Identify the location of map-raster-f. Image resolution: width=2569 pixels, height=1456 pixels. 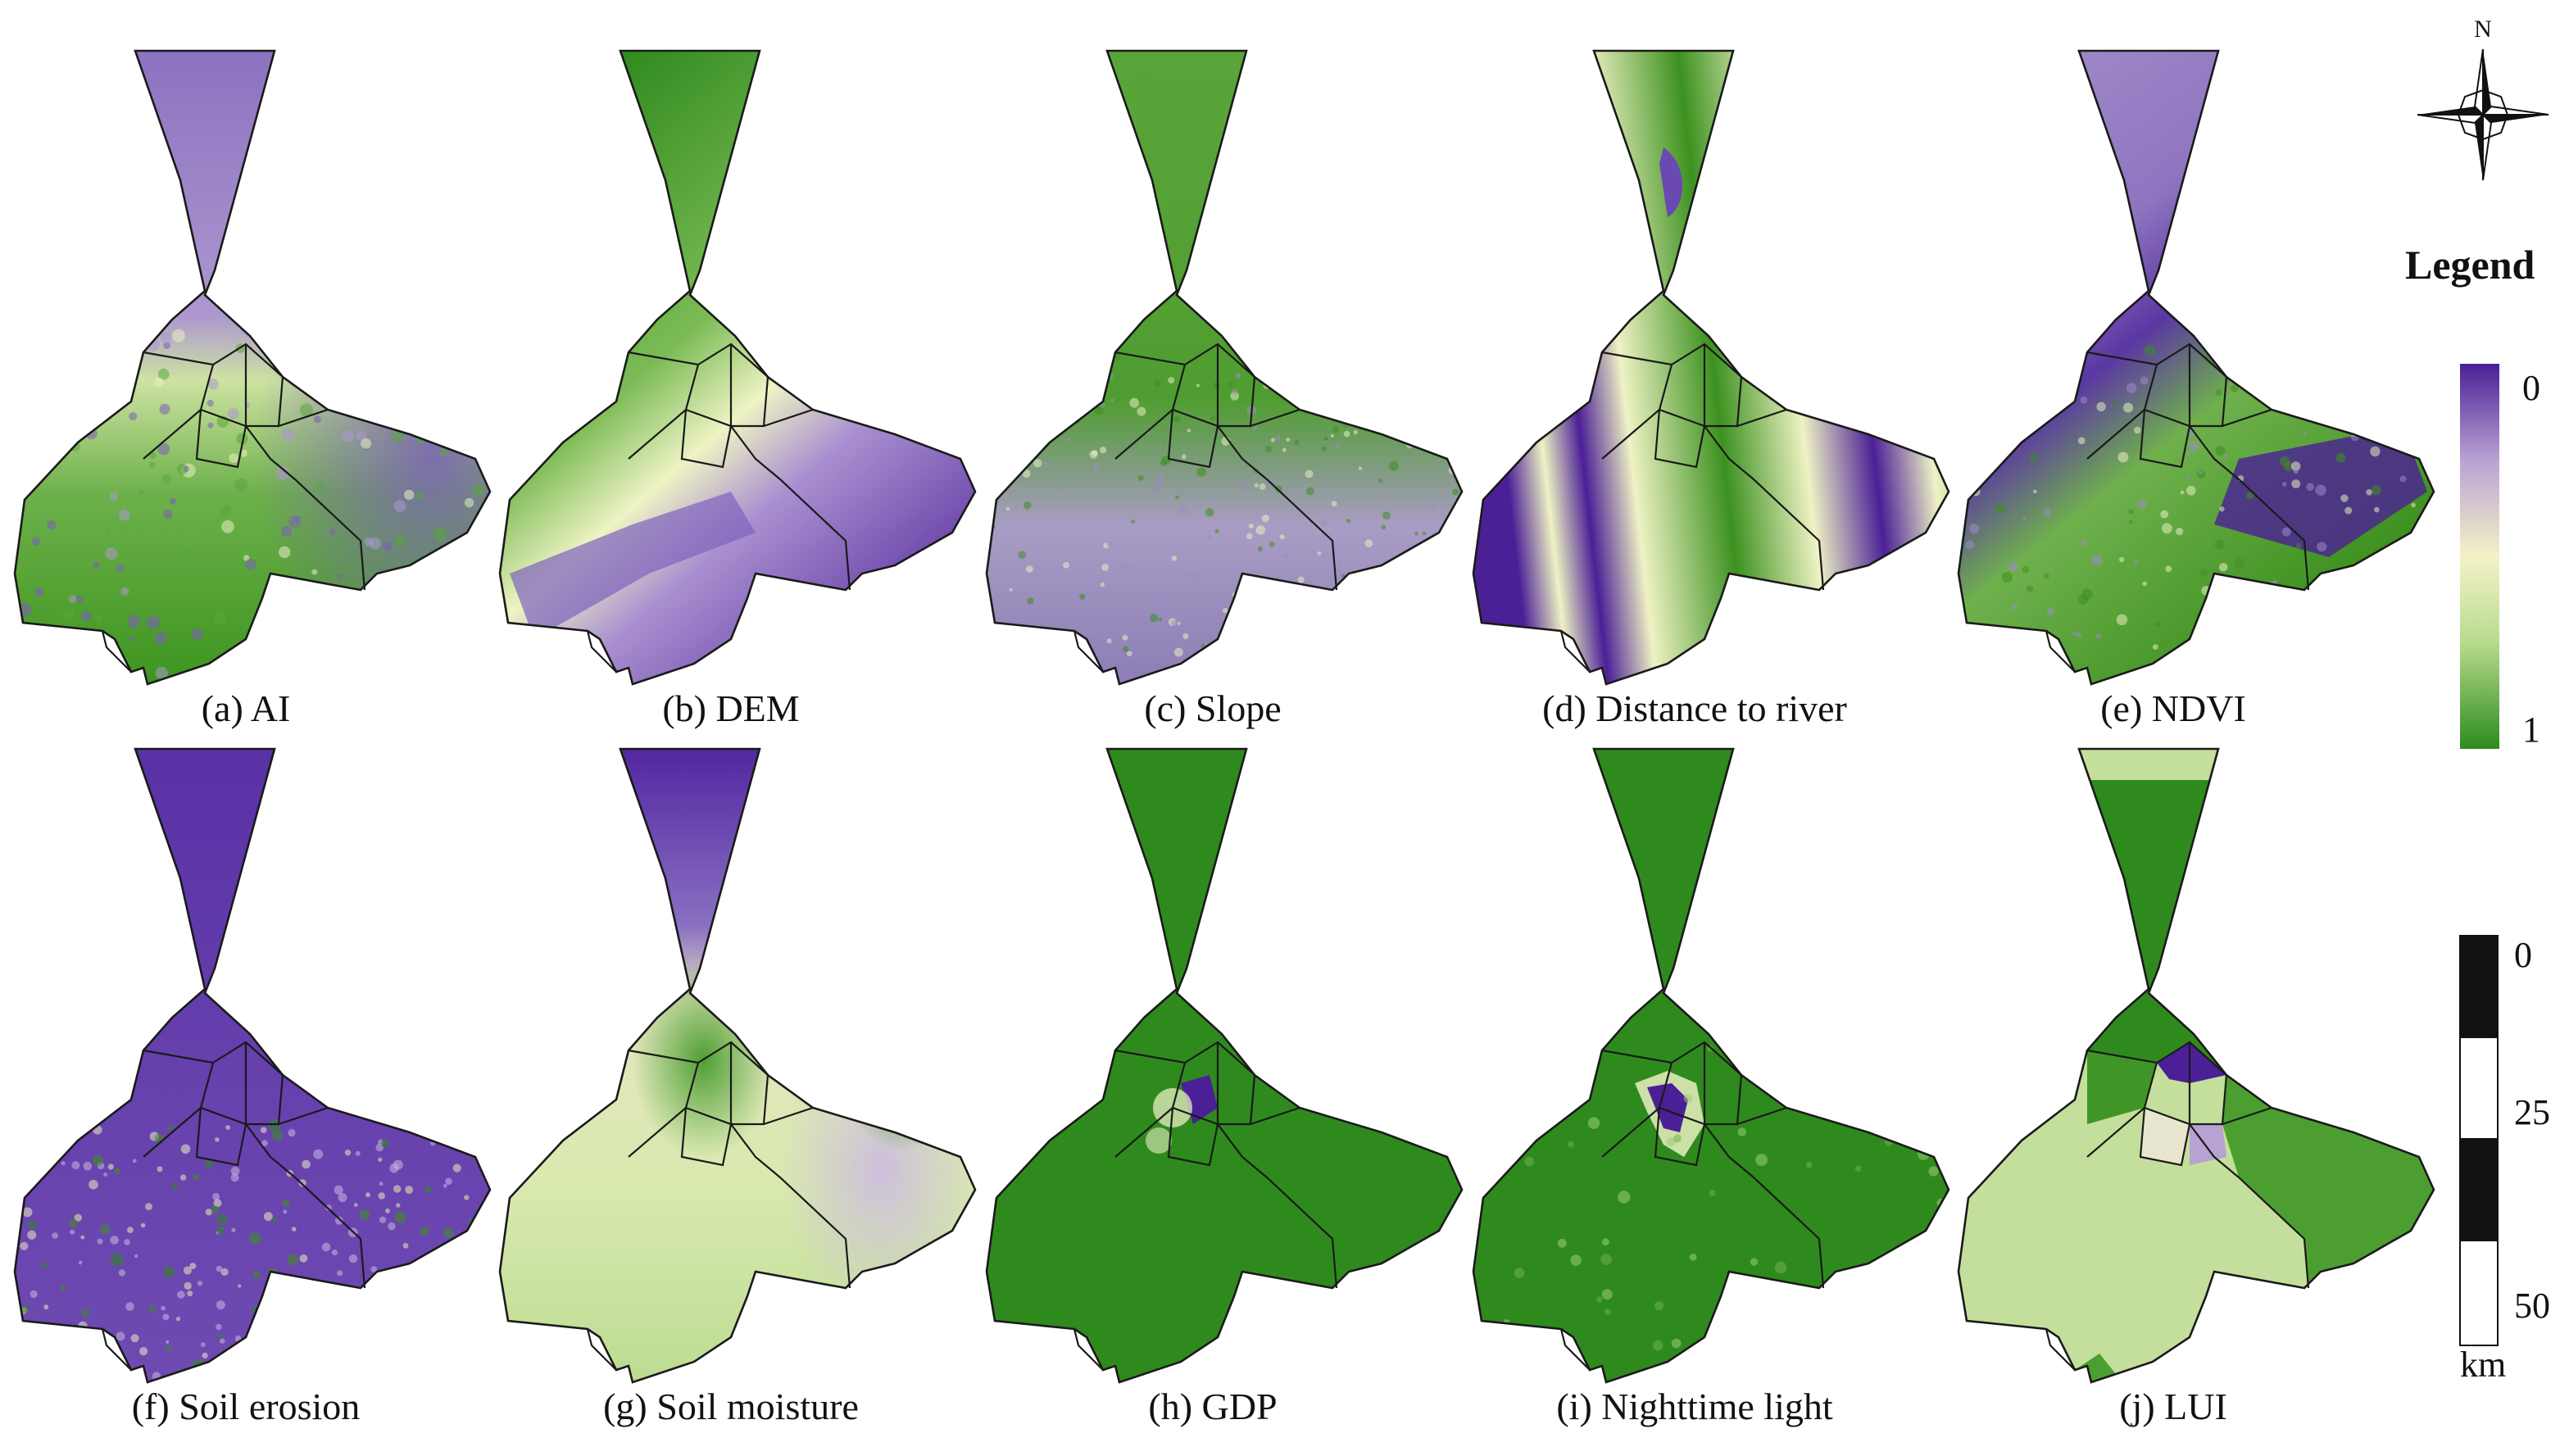
(252, 1066).